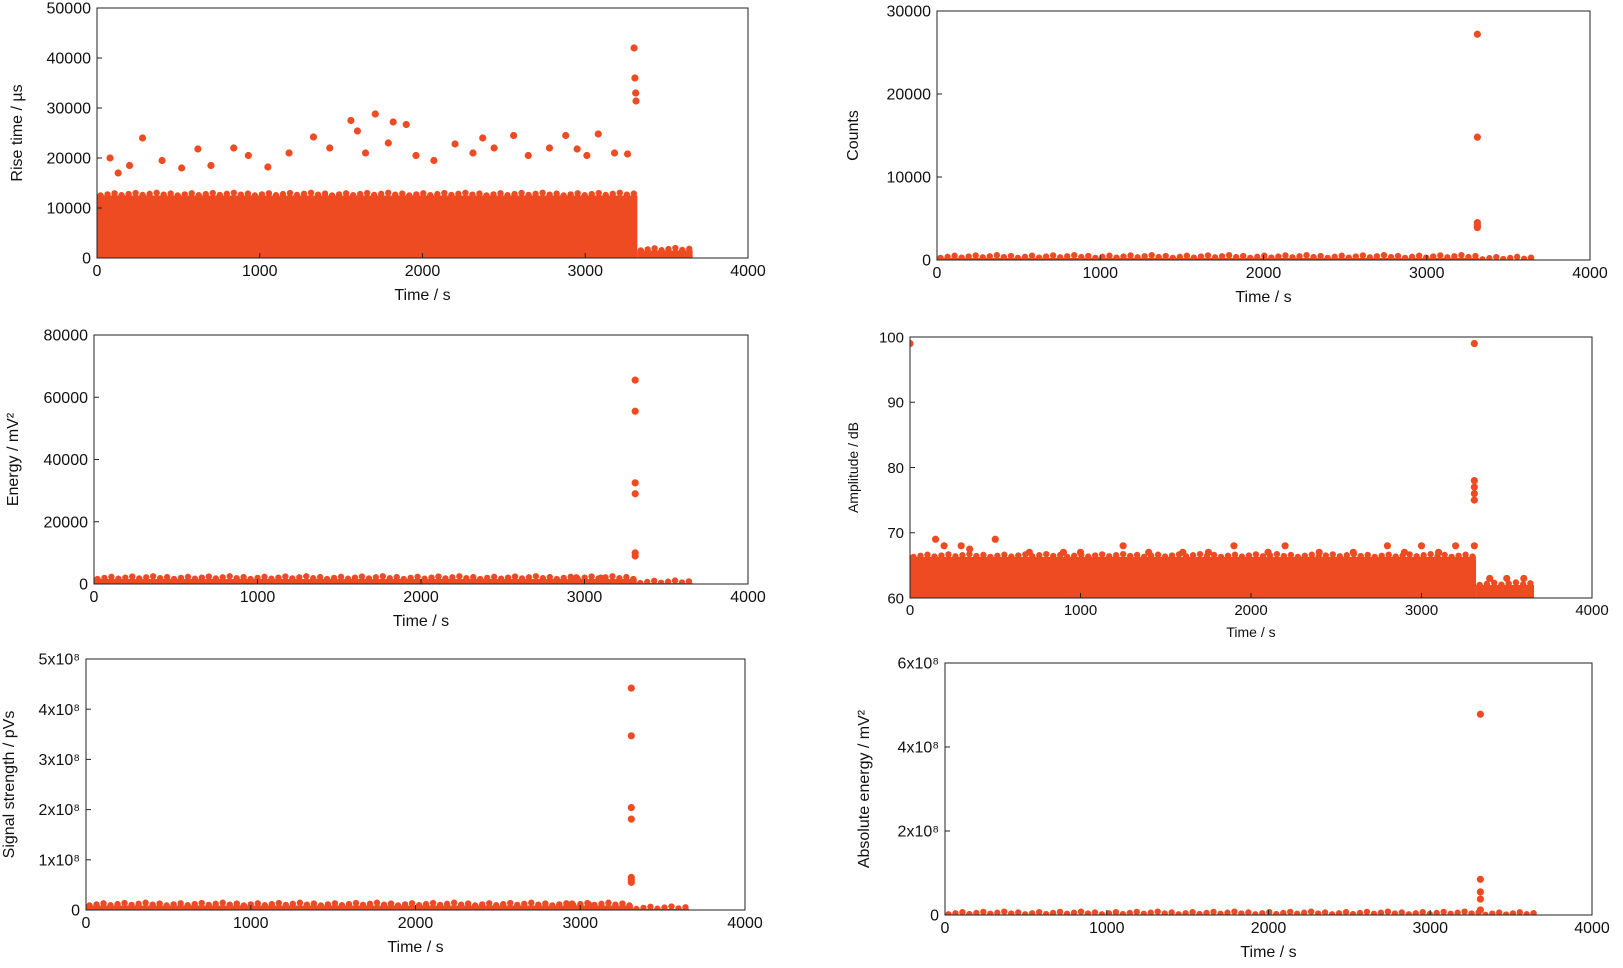 This screenshot has height=968, width=1623. I want to click on x-tick-label: 3000, so click(1427, 273).